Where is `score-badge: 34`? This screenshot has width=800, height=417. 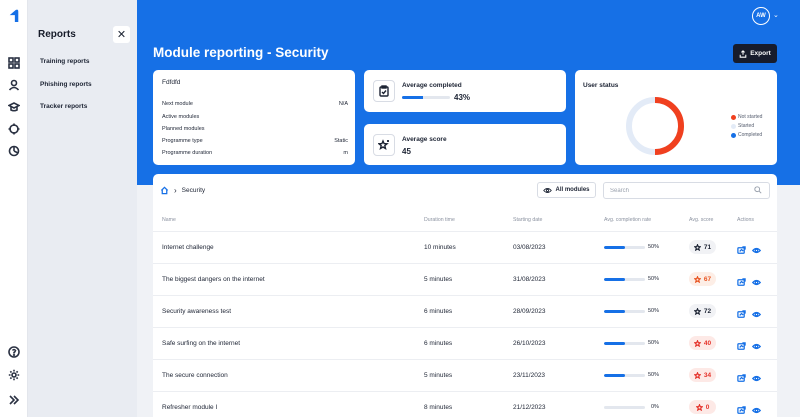 score-badge: 34 is located at coordinates (702, 375).